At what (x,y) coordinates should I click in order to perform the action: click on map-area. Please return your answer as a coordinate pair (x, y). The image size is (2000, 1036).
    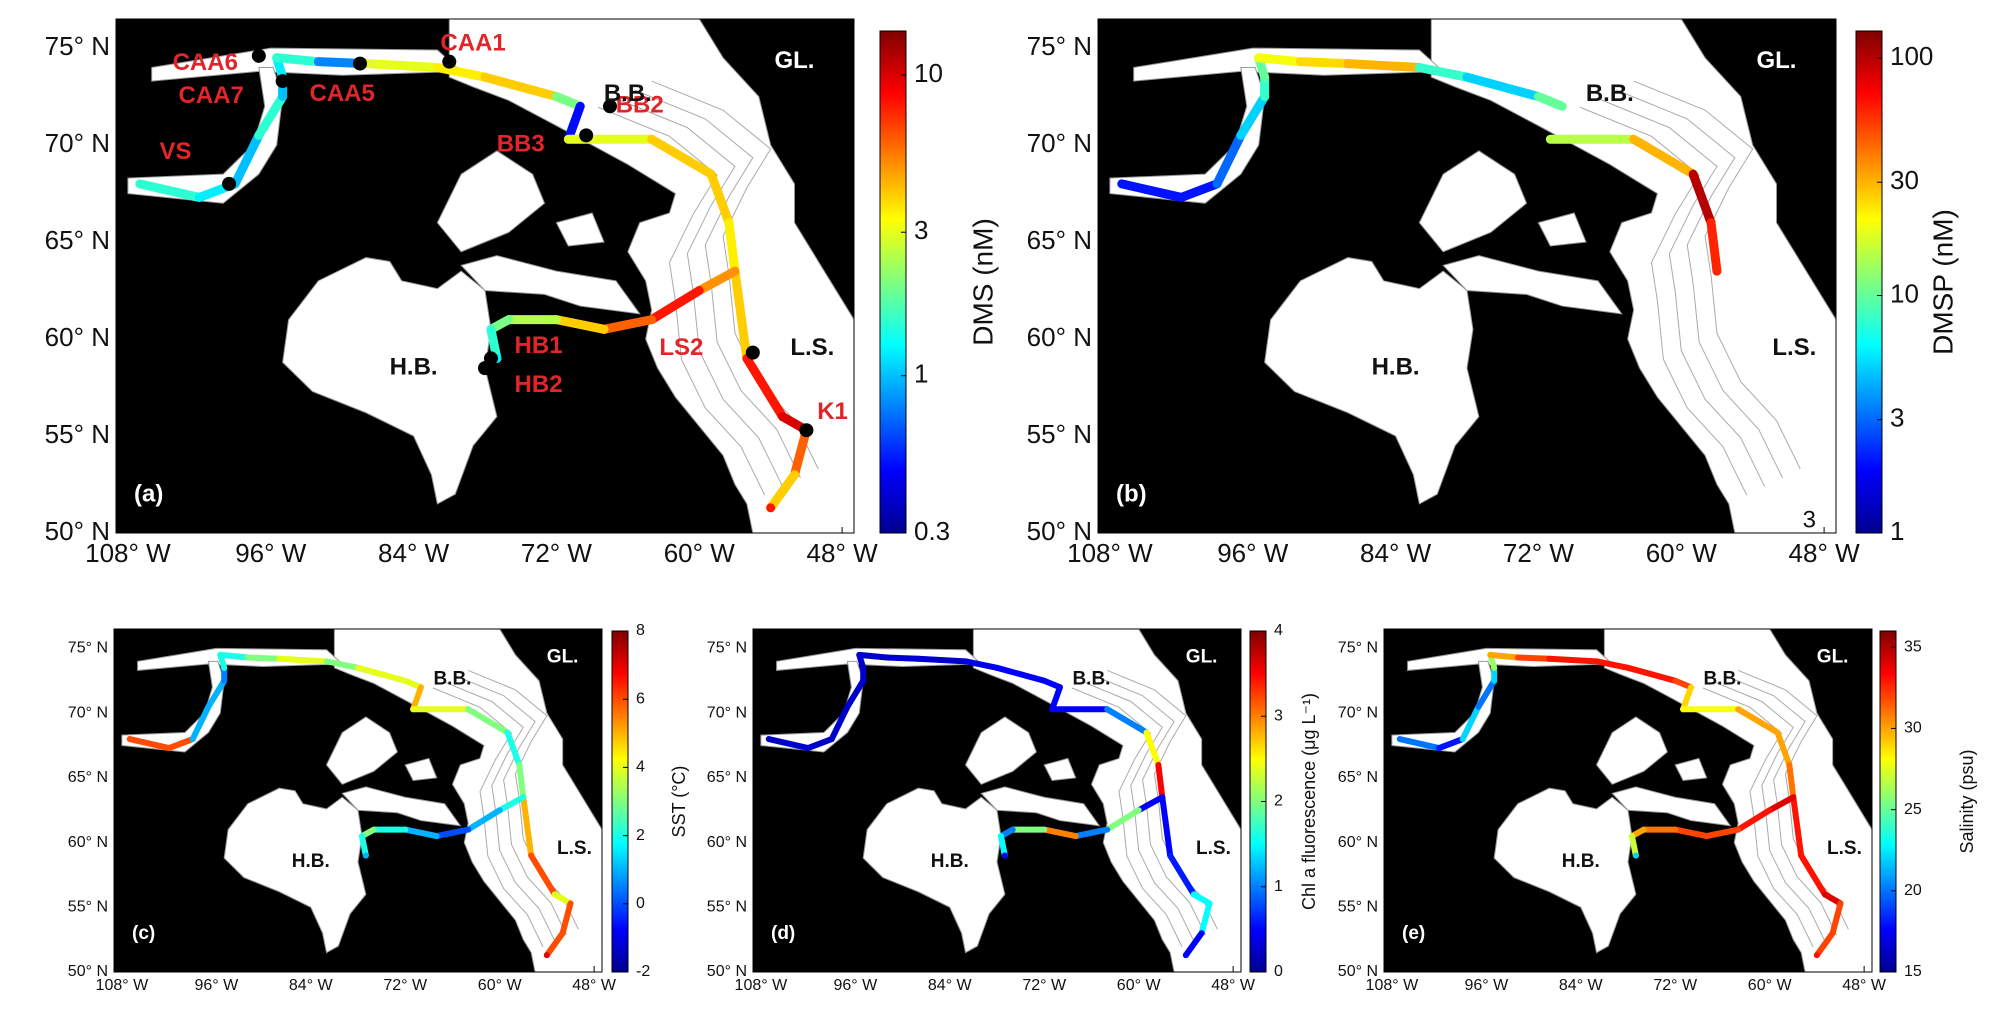
    Looking at the image, I should click on (358, 800).